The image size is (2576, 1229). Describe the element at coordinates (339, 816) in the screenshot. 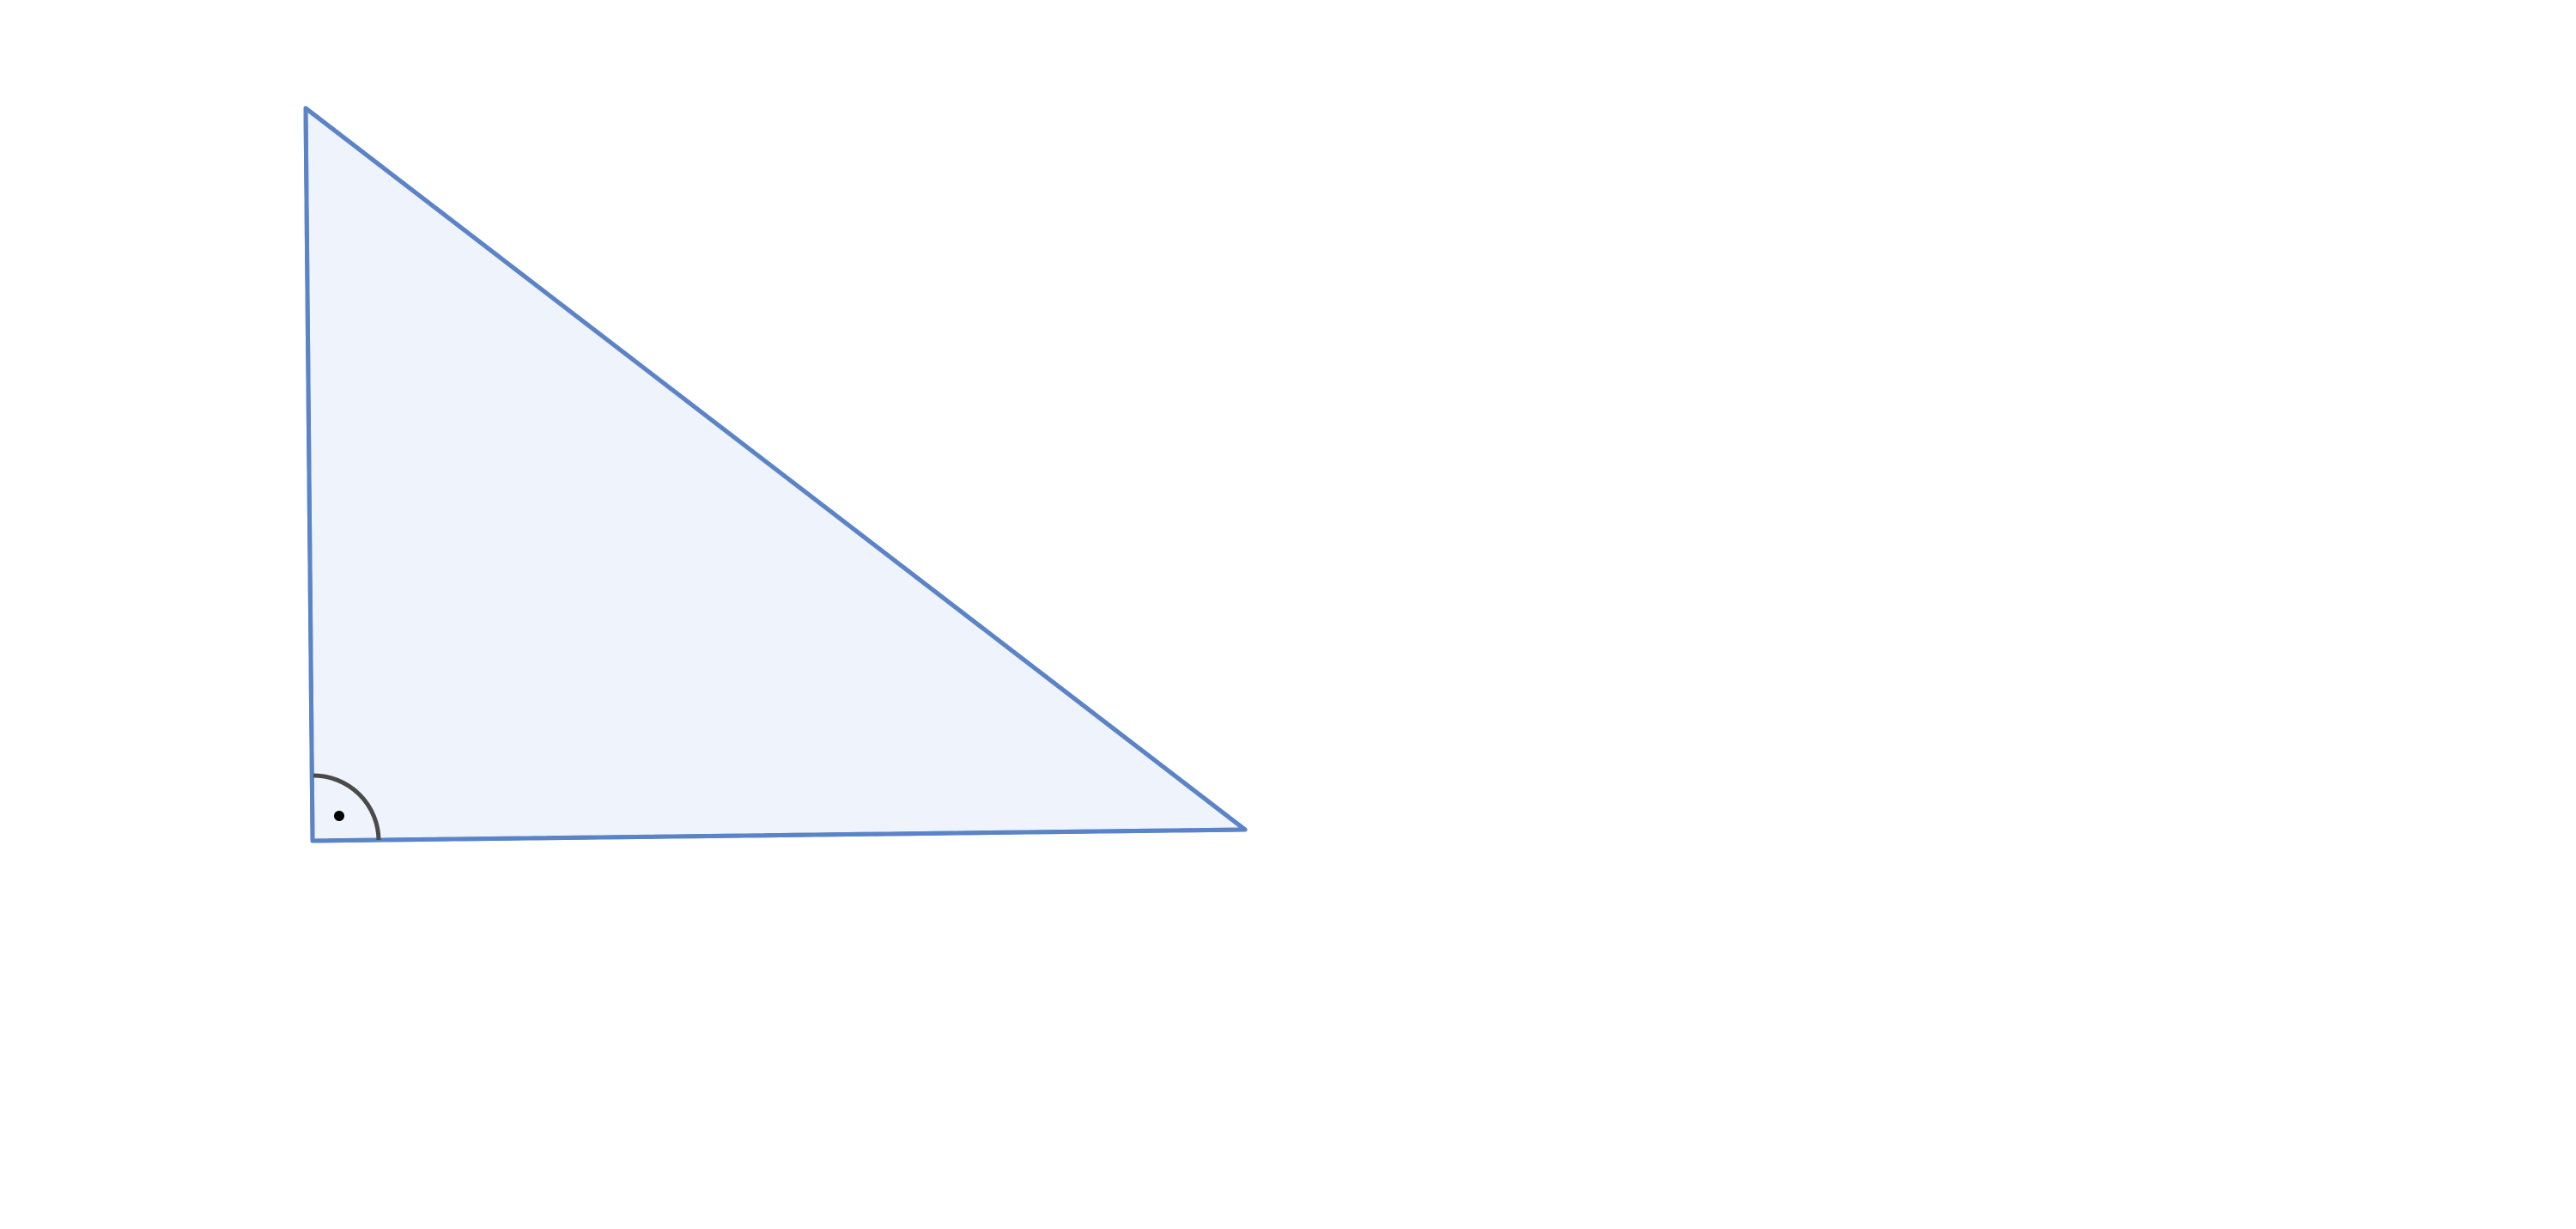

I see `right-angle-marker-dot` at that location.